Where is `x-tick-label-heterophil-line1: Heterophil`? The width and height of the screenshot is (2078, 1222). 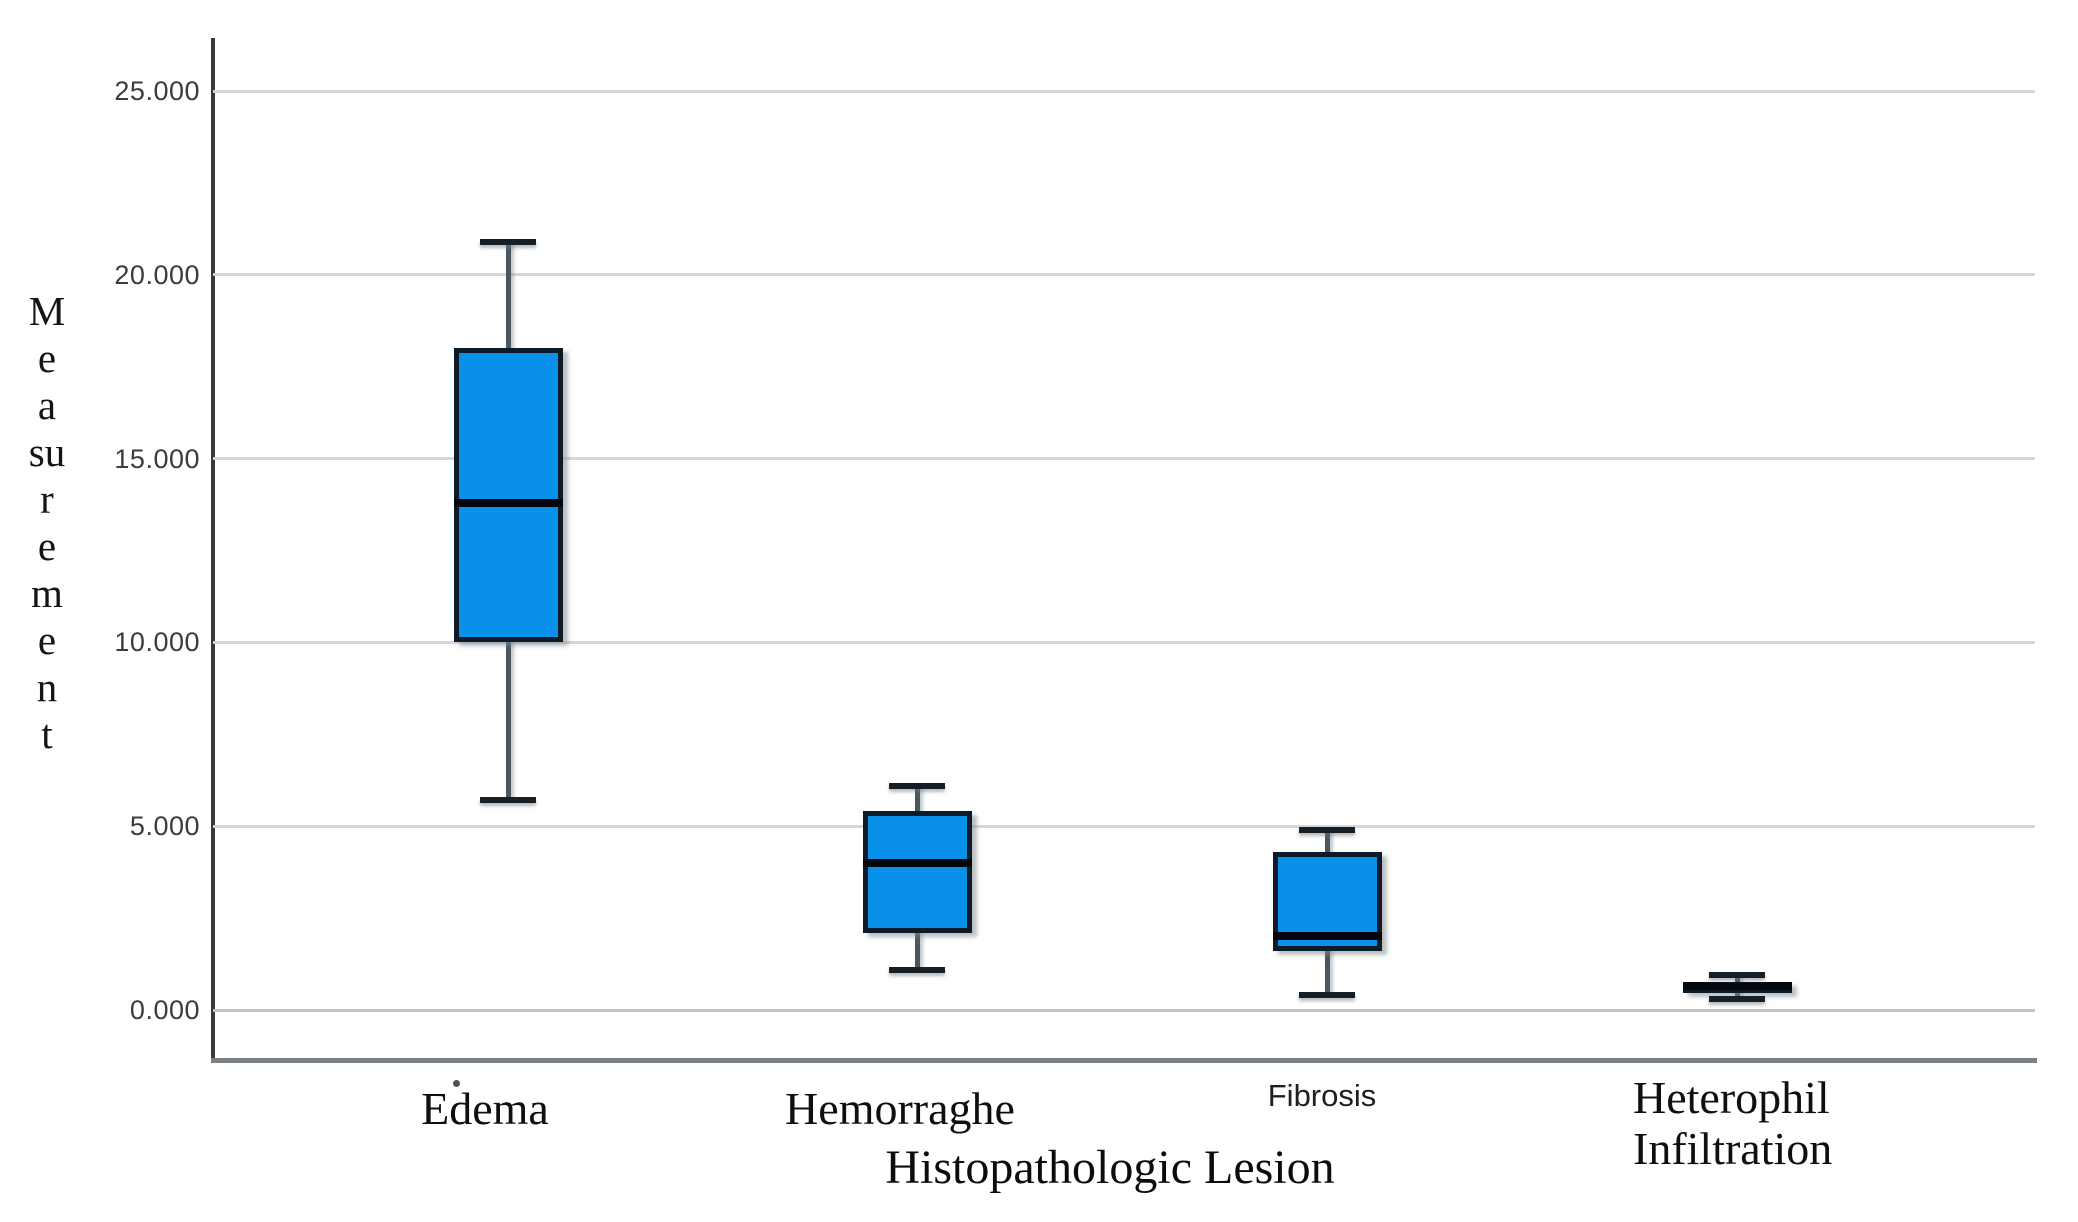
x-tick-label-heterophil-line1: Heterophil is located at coordinates (1731, 1097).